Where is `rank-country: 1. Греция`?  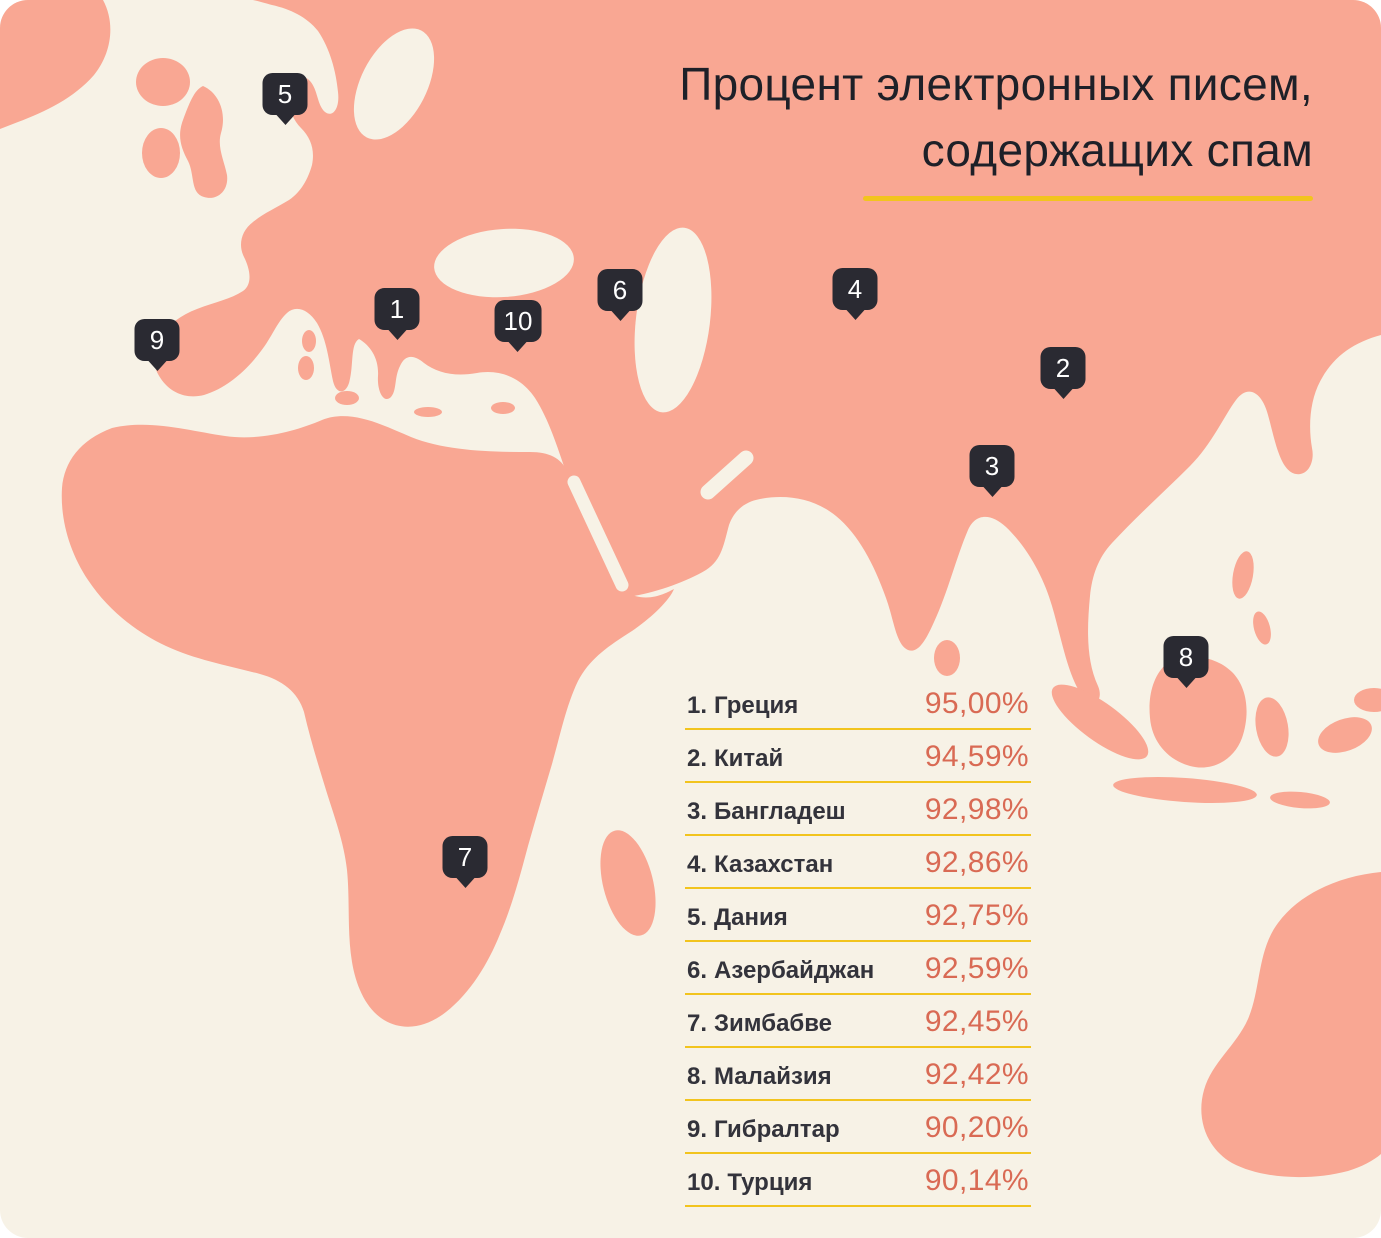
rank-country: 1. Греция is located at coordinates (742, 706).